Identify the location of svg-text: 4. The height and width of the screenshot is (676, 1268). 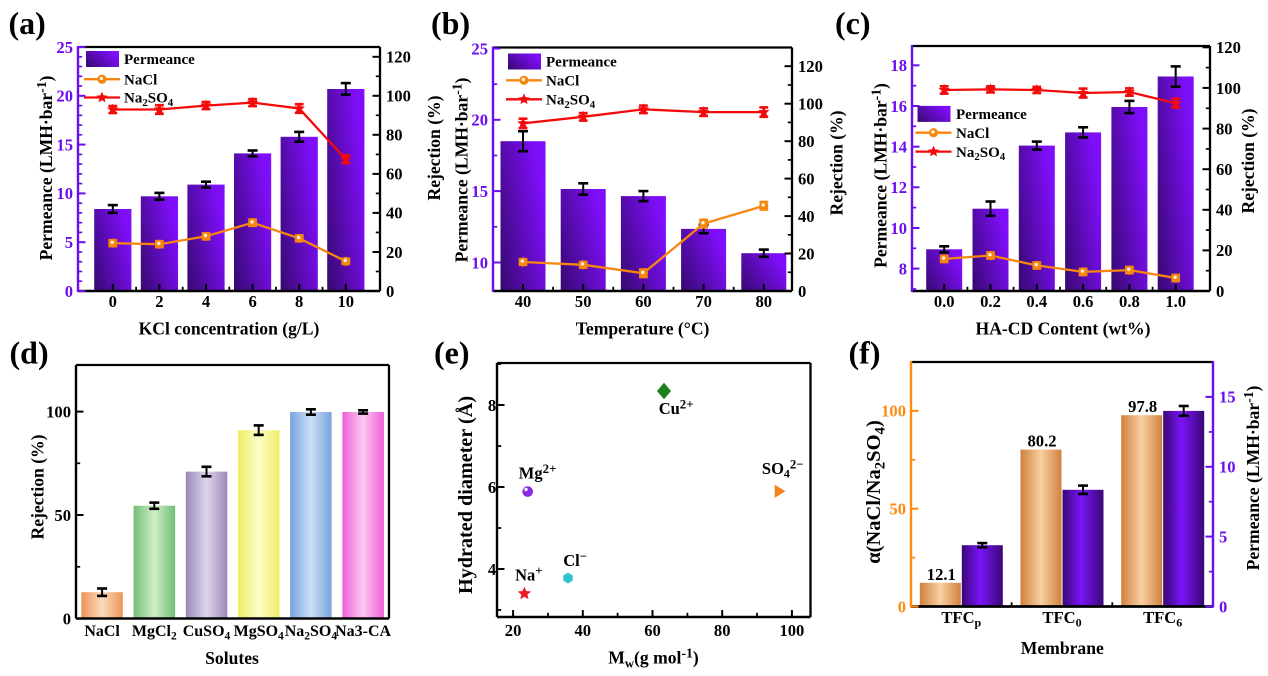
(206, 301).